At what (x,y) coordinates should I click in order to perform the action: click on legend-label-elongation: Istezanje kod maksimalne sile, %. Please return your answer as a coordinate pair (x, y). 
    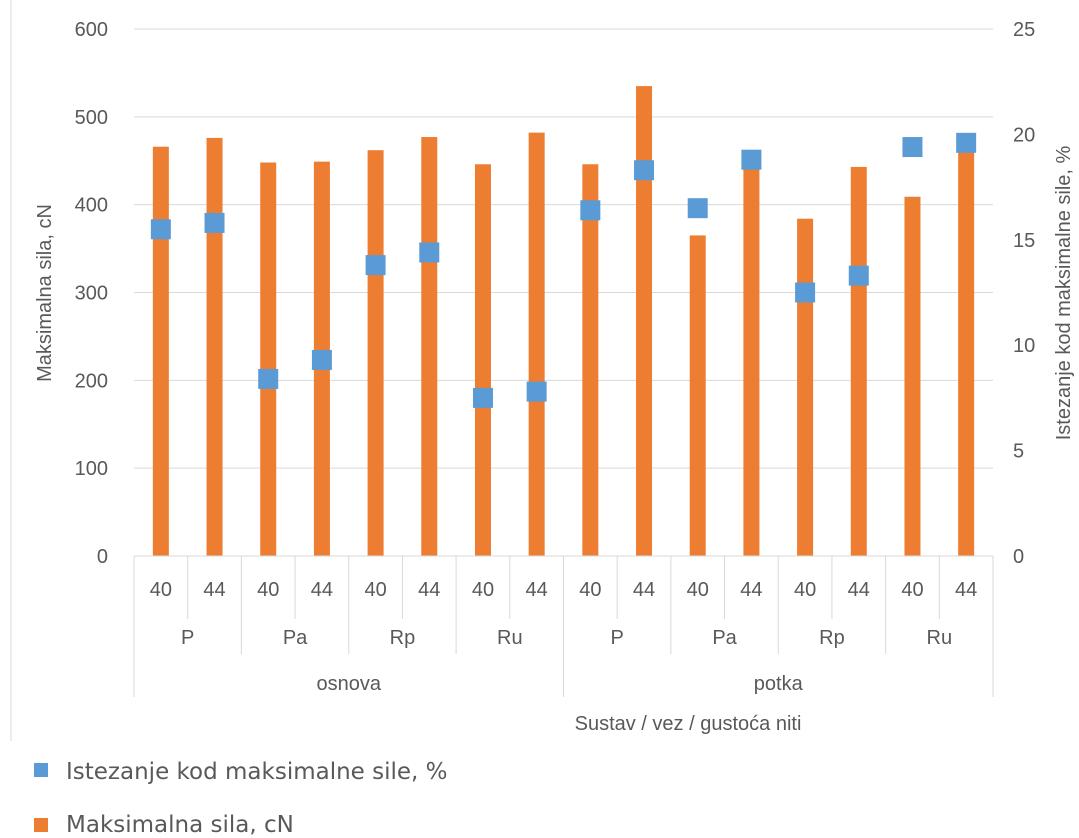
    Looking at the image, I should click on (257, 772).